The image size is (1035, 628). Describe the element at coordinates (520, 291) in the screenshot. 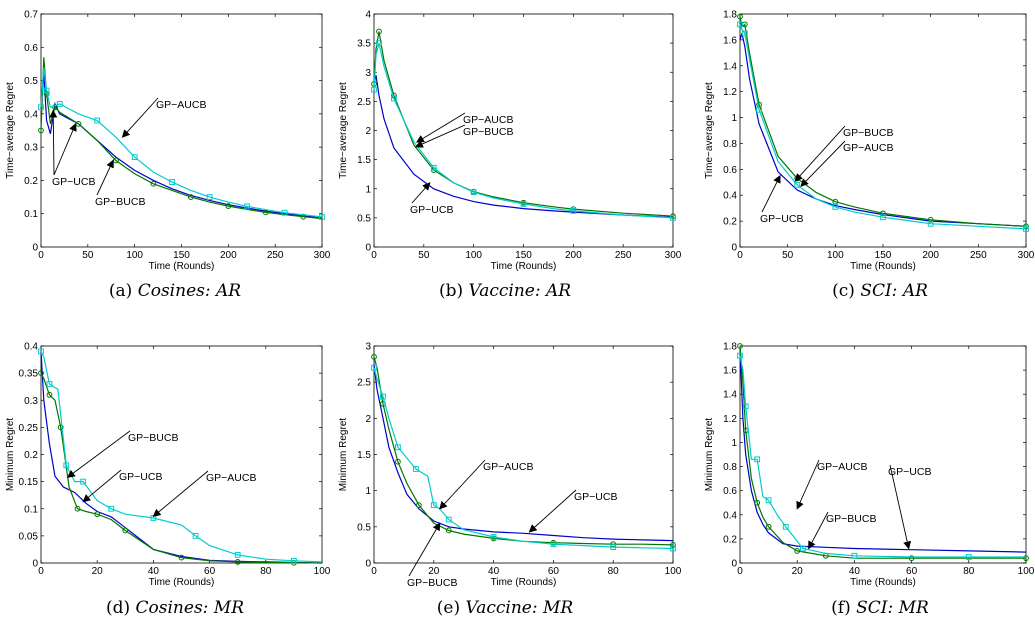

I see `caption-title: Vaccine: AR` at that location.